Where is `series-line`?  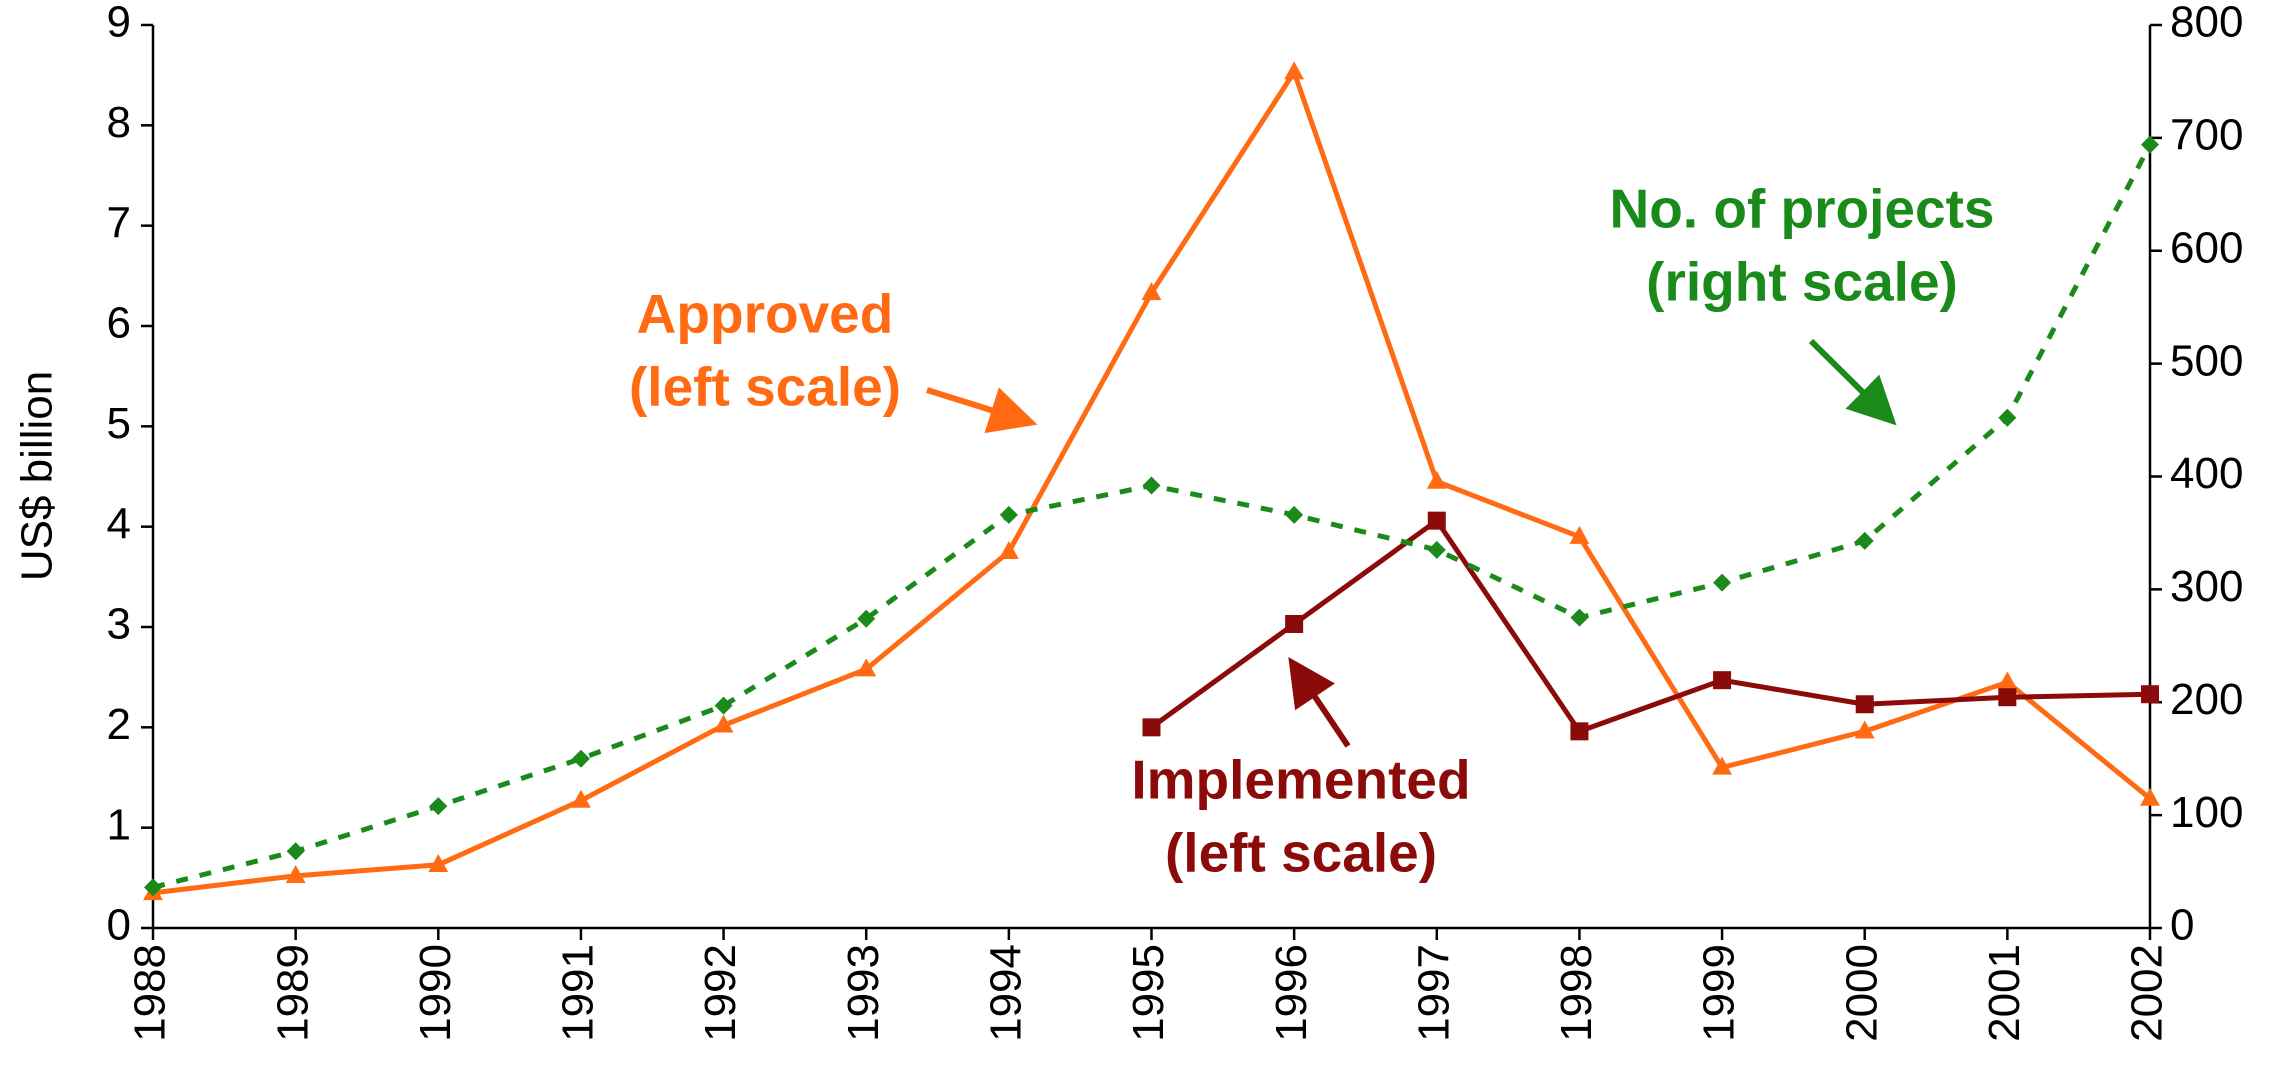
series-line is located at coordinates (1650, 626).